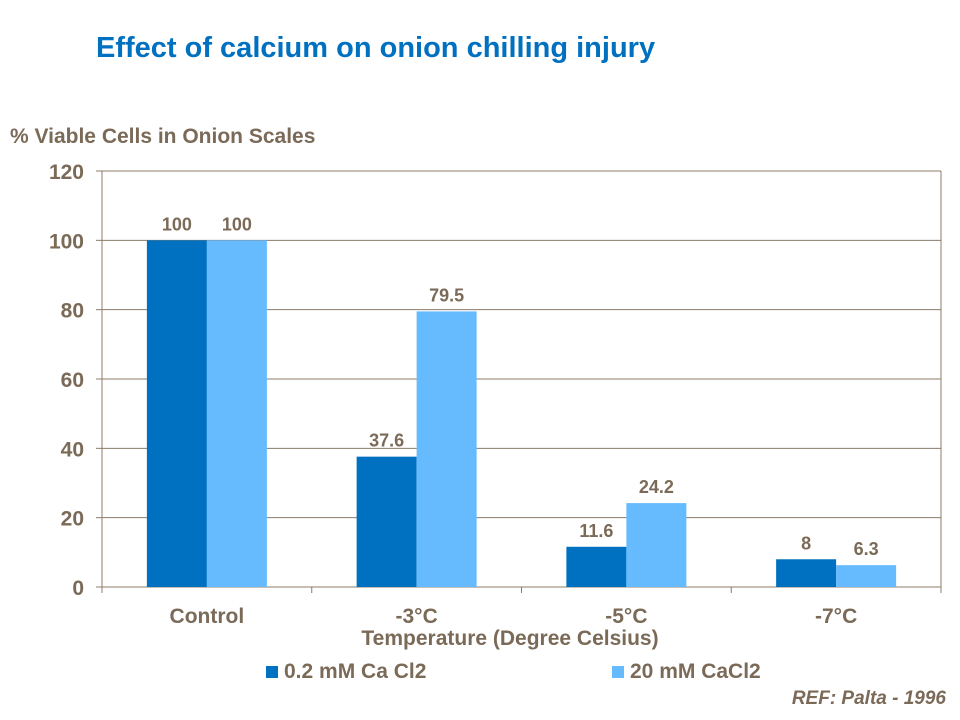  What do you see at coordinates (163, 136) in the screenshot?
I see `y-axis-label: % Viable Cells in Onion Scales` at bounding box center [163, 136].